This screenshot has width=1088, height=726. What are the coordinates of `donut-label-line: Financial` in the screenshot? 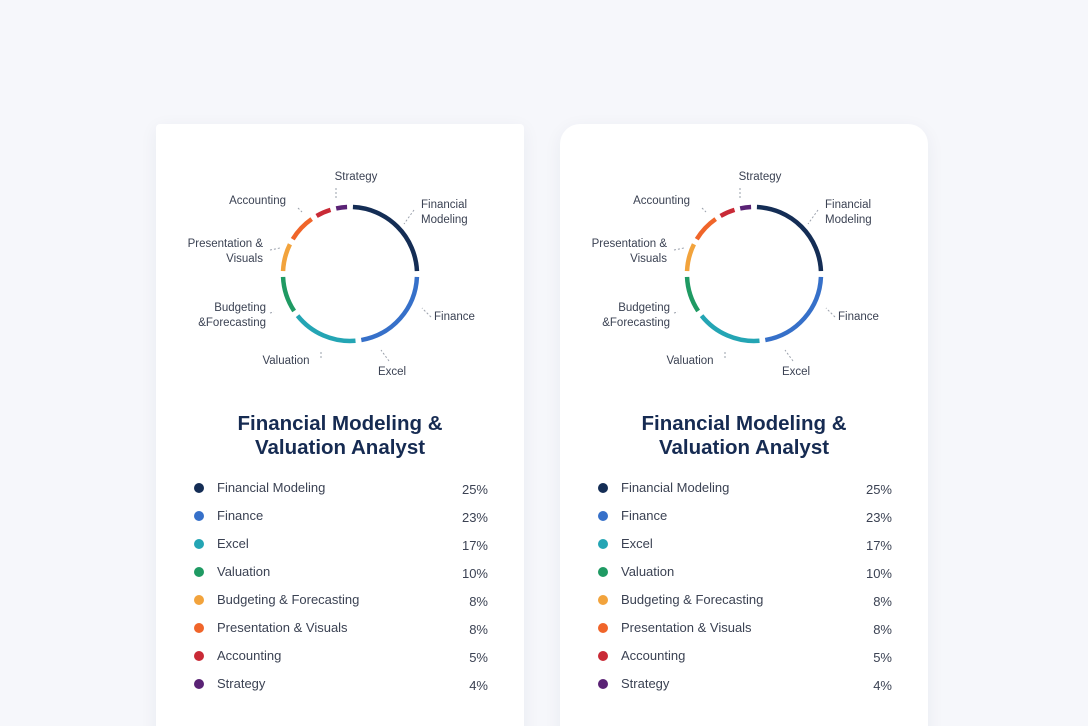 It's located at (444, 205).